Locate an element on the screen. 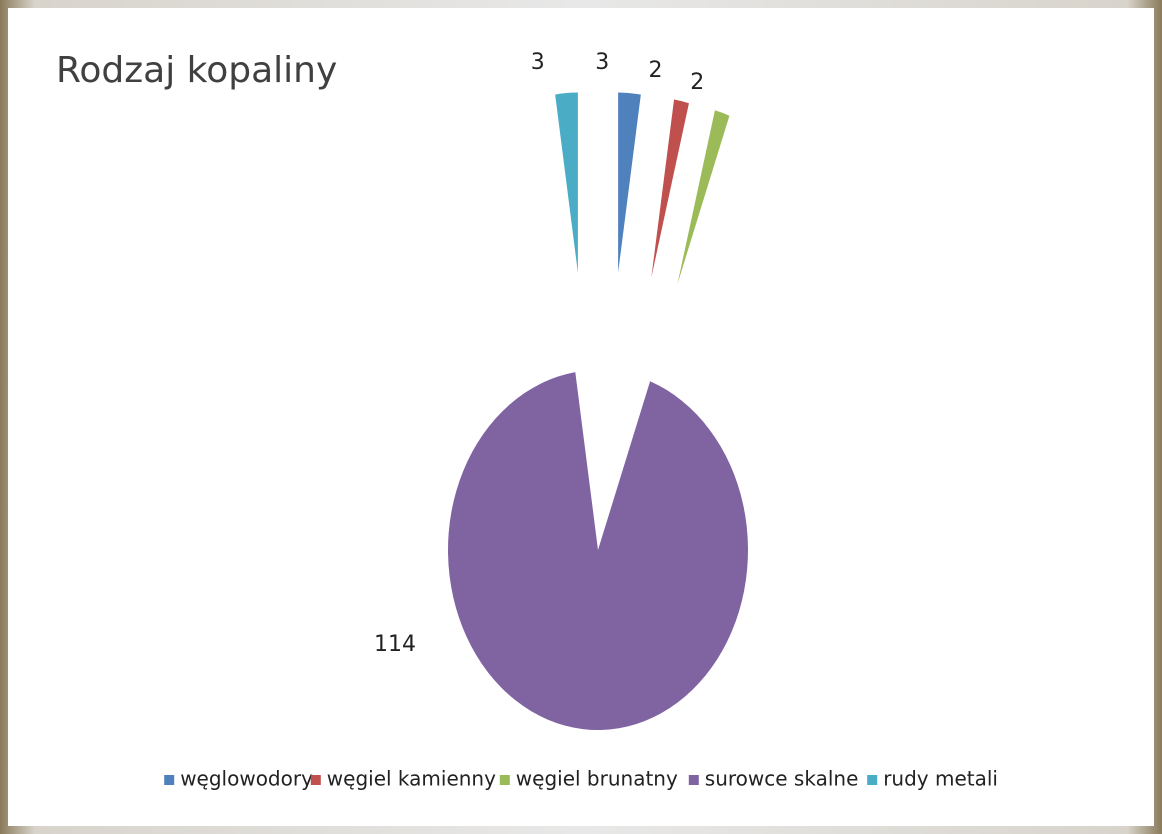 This screenshot has height=834, width=1162. legend-label: surowce skalne is located at coordinates (782, 779).